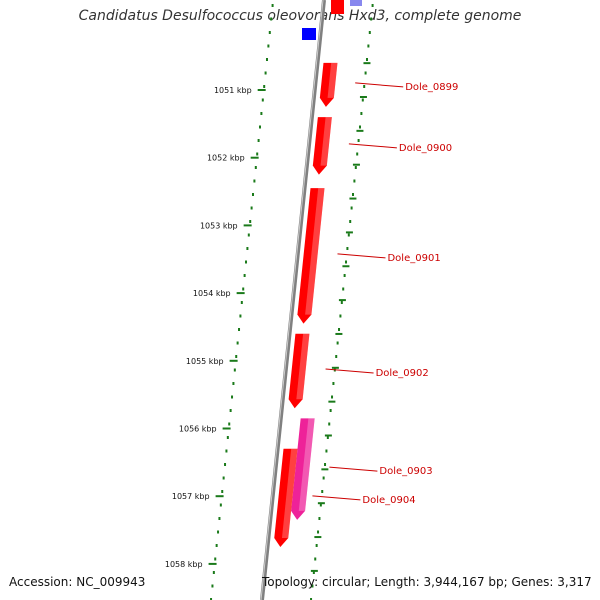  What do you see at coordinates (219, 225) in the screenshot?
I see `kbp-tick-label: 1053 kbp` at bounding box center [219, 225].